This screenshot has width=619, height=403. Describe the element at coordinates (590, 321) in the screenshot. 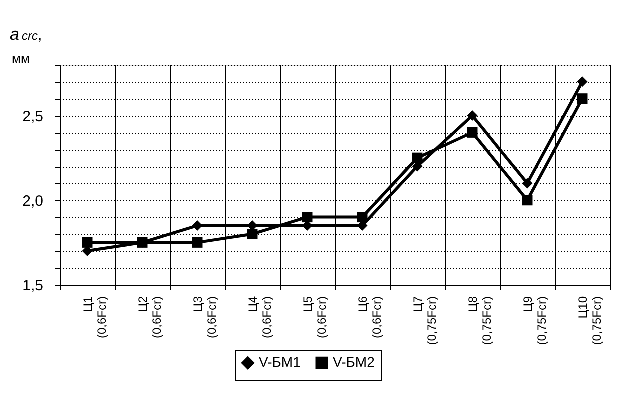

I see `x-tick-label: Ц10 (0,75Fcr)` at that location.